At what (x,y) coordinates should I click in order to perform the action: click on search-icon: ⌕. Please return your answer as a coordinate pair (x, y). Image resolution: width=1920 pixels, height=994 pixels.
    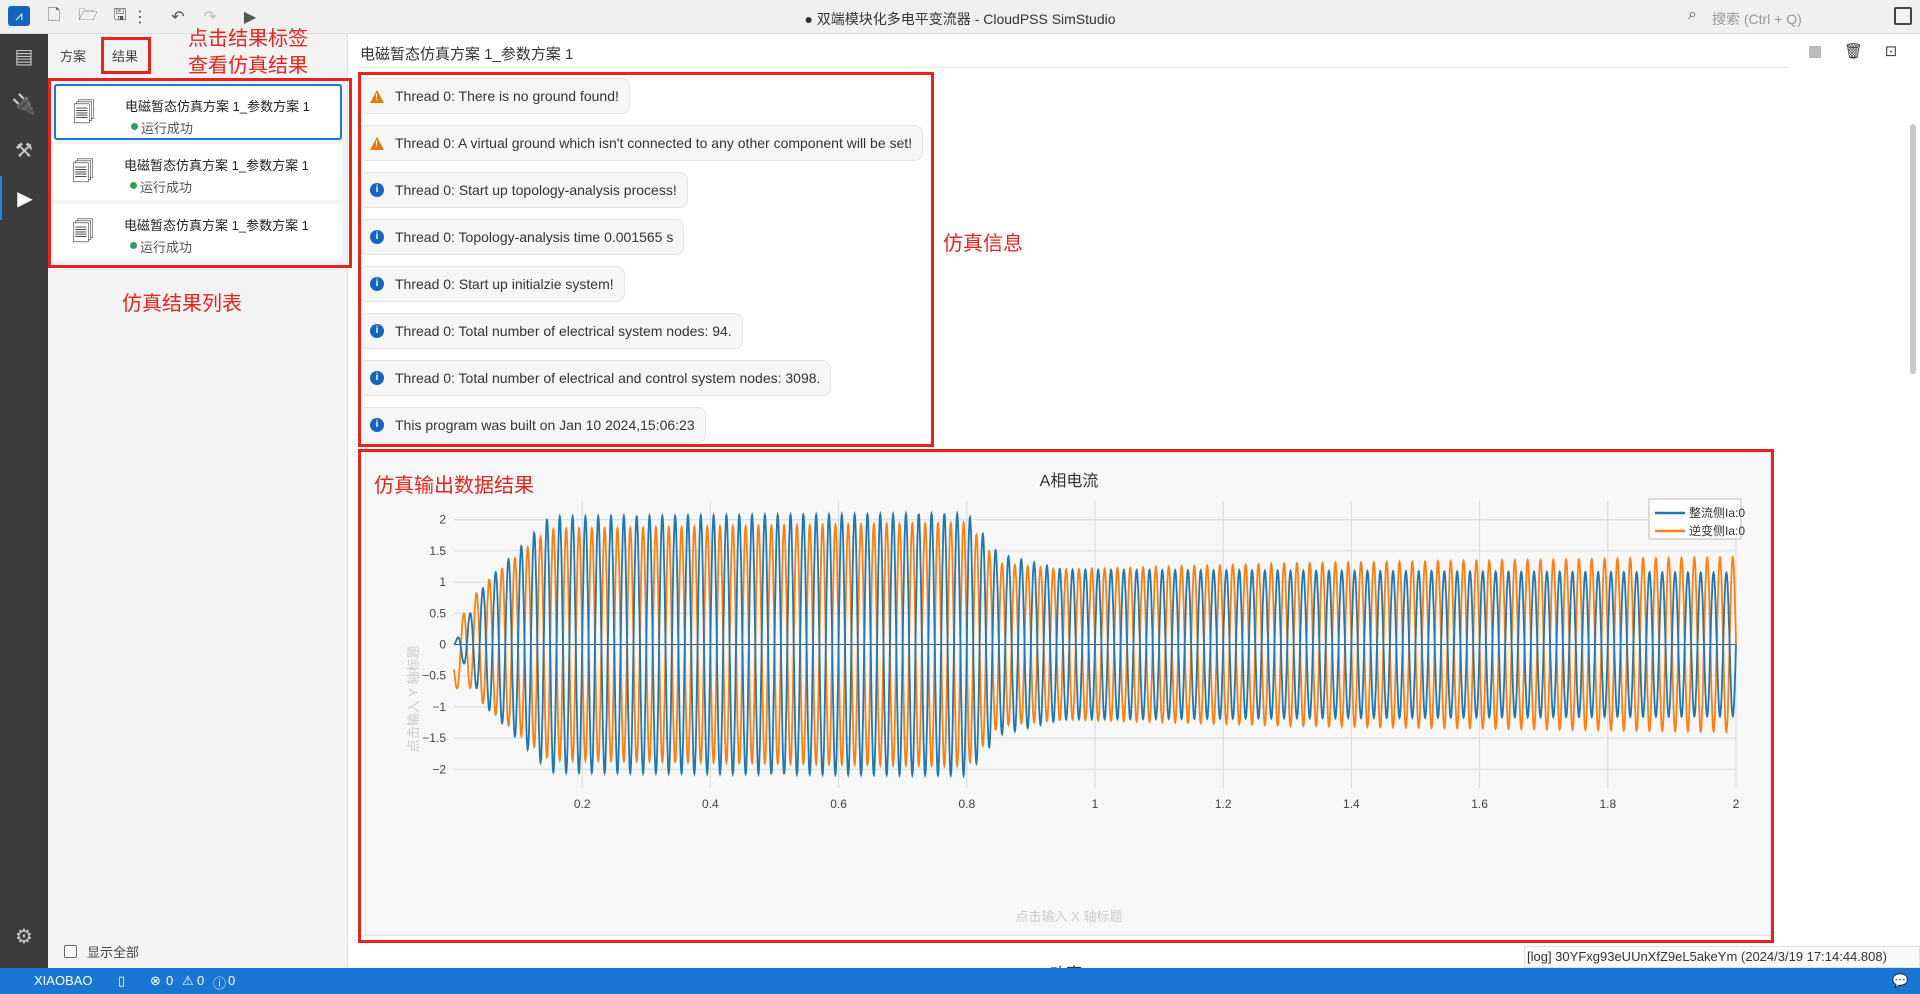
    Looking at the image, I should click on (1692, 14).